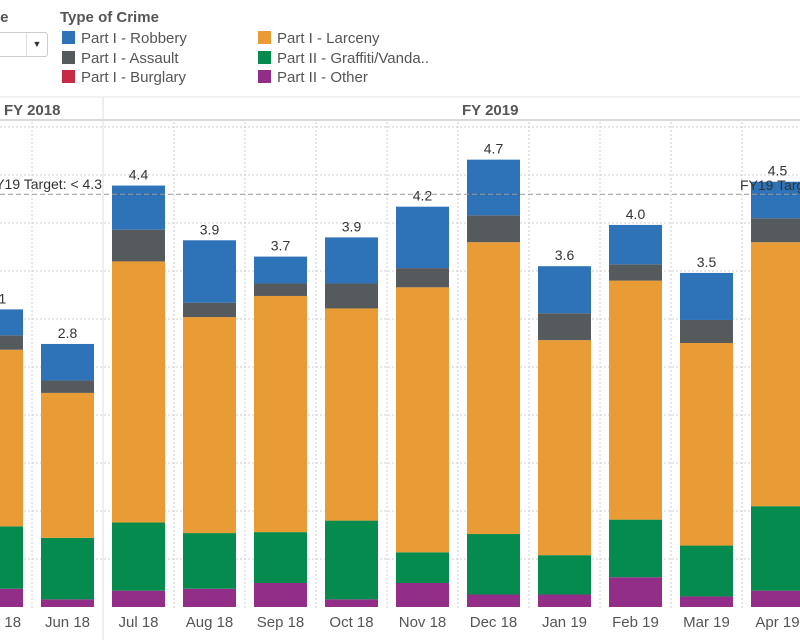 This screenshot has width=800, height=640. I want to click on legend-label: Part I - Assault, so click(130, 58).